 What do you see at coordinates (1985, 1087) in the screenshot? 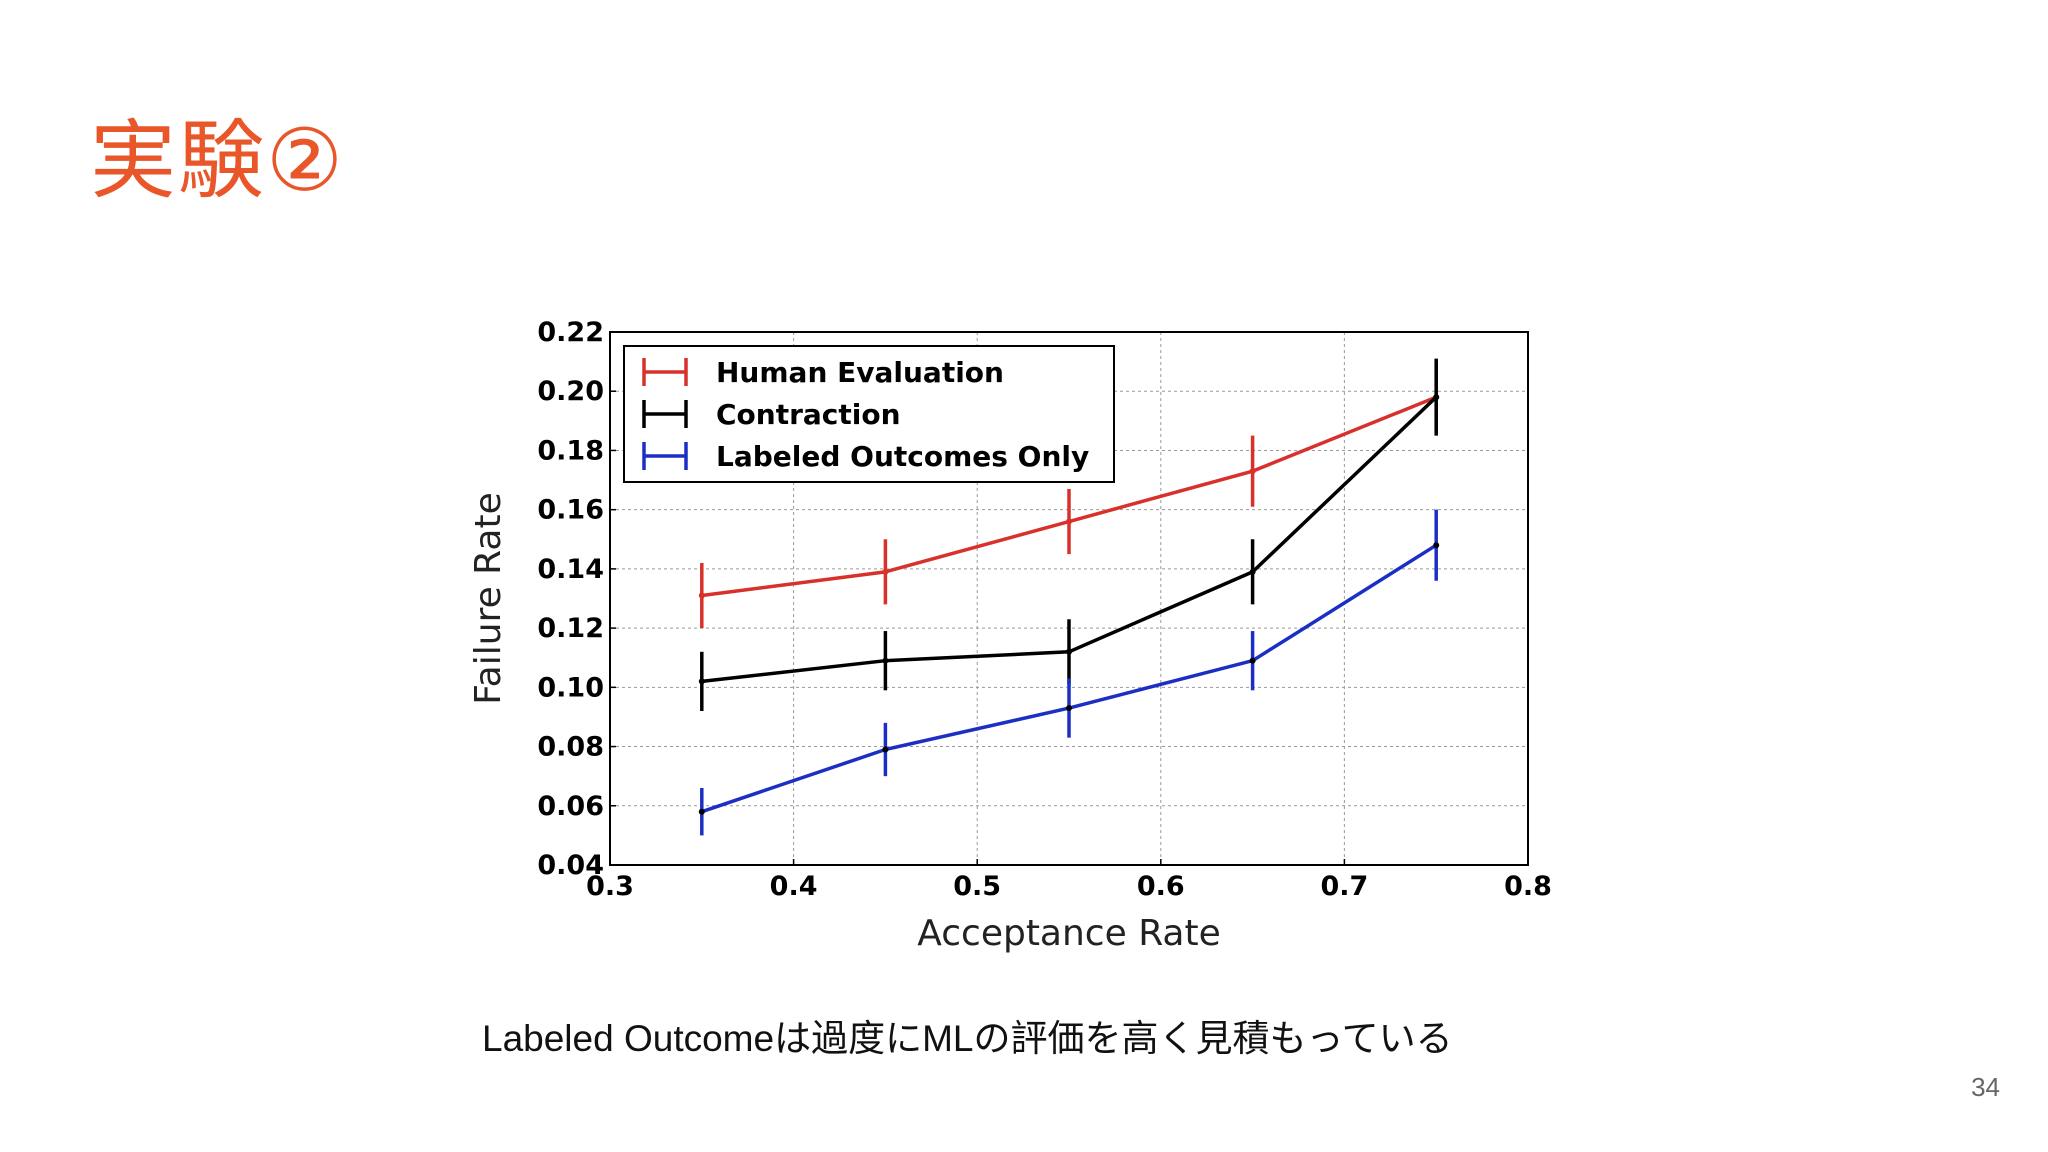
I see `page-number: 34` at bounding box center [1985, 1087].